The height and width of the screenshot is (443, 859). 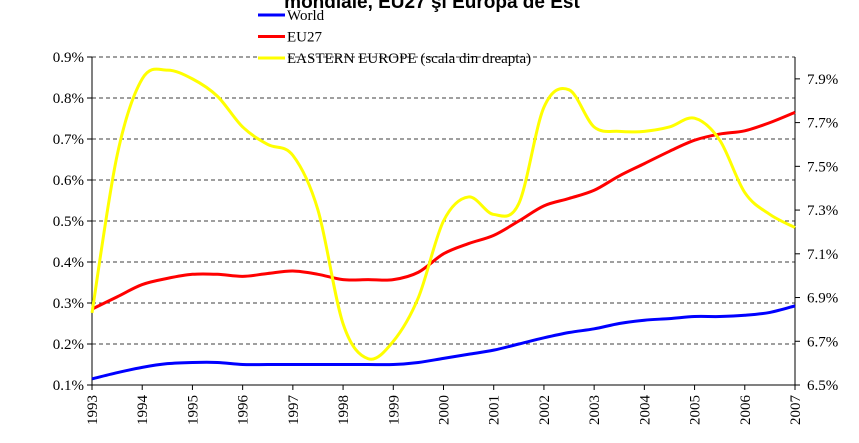 What do you see at coordinates (294, 410) in the screenshot?
I see `x-tick-label: 1997` at bounding box center [294, 410].